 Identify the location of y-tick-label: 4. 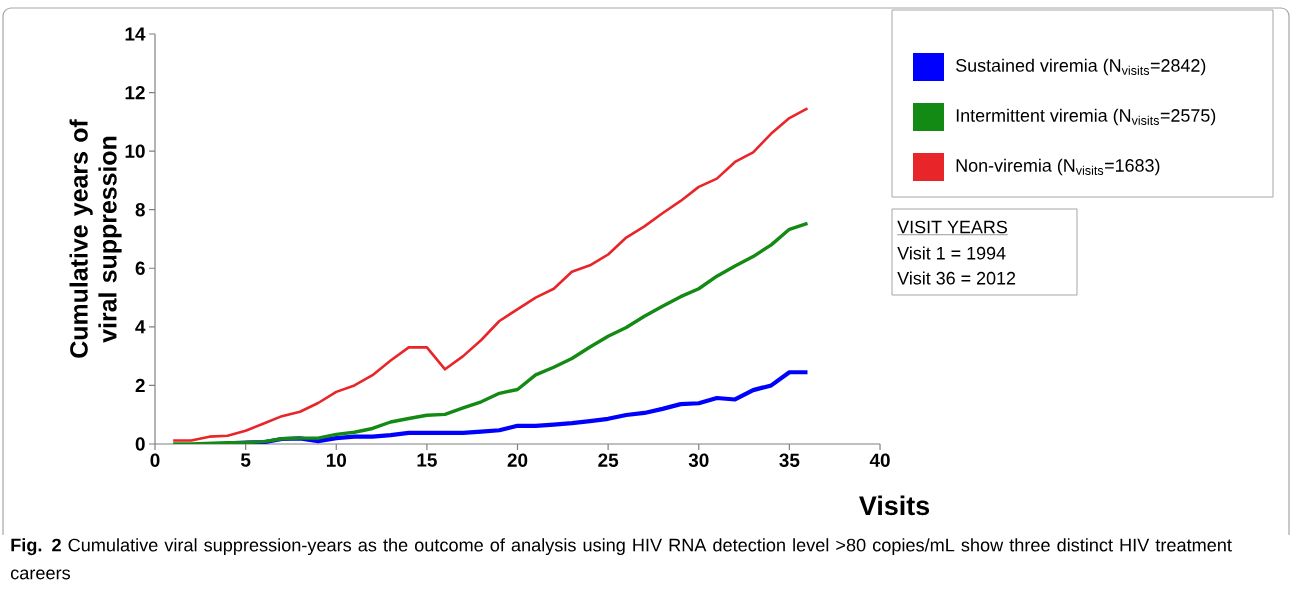
(140, 327).